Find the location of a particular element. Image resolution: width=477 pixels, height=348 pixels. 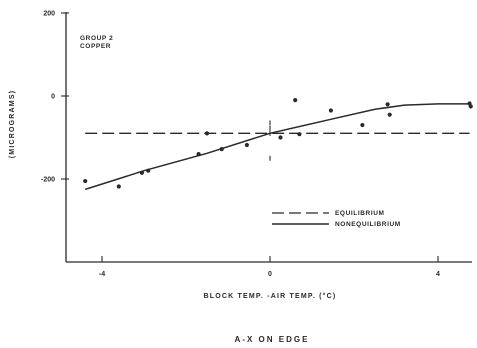

x-tick-label: -4 is located at coordinates (102, 274).